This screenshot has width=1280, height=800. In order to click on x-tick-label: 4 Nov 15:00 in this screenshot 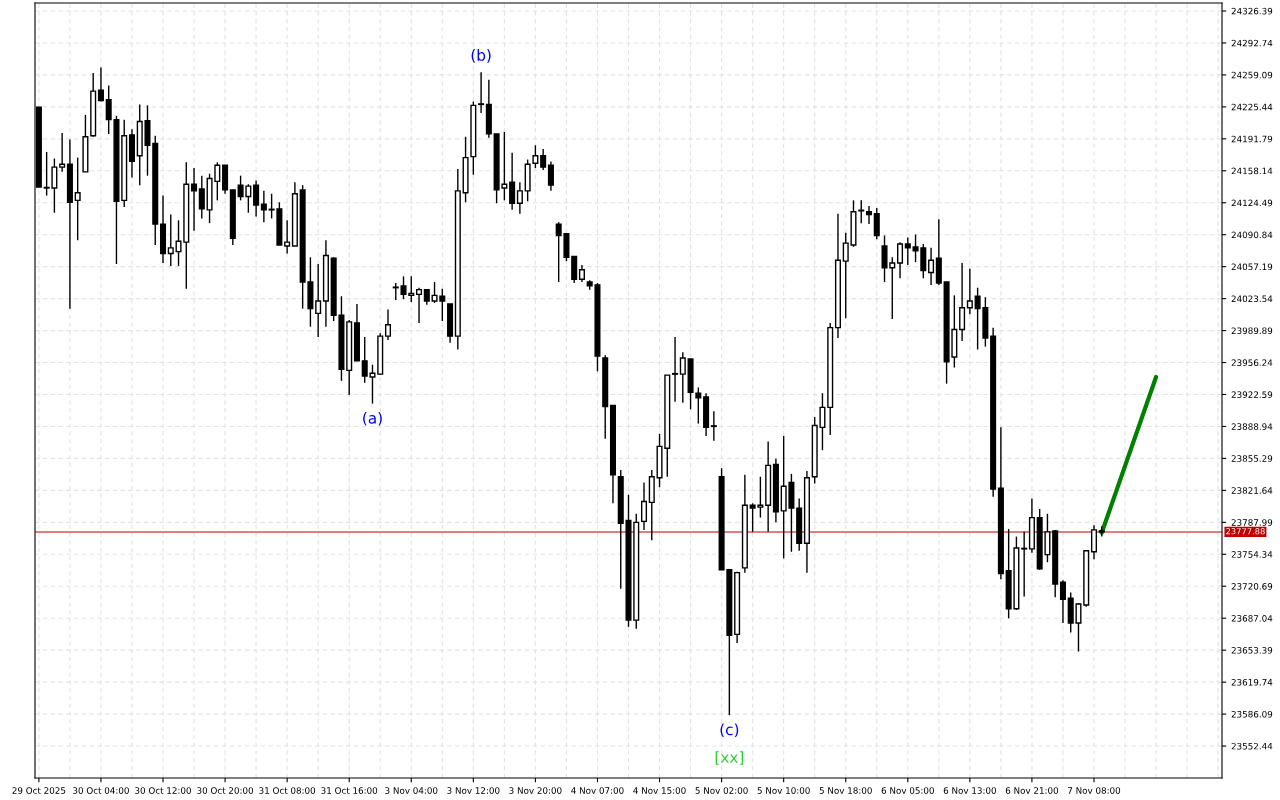, I will do `click(659, 790)`.